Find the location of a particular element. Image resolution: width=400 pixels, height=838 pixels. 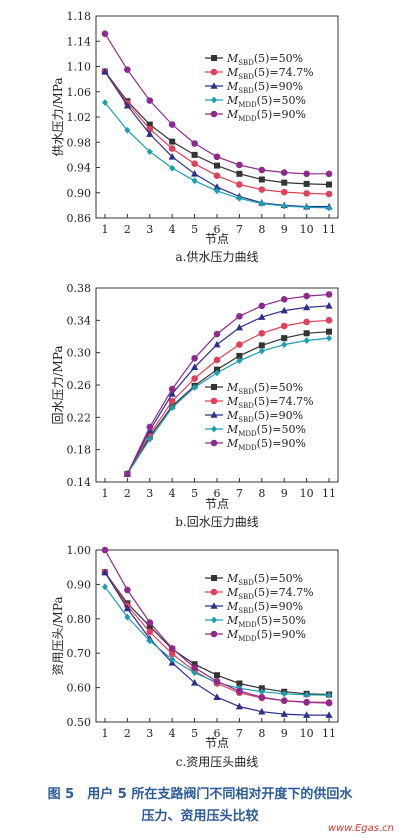

chart-c-series-5-point is located at coordinates (105, 550).